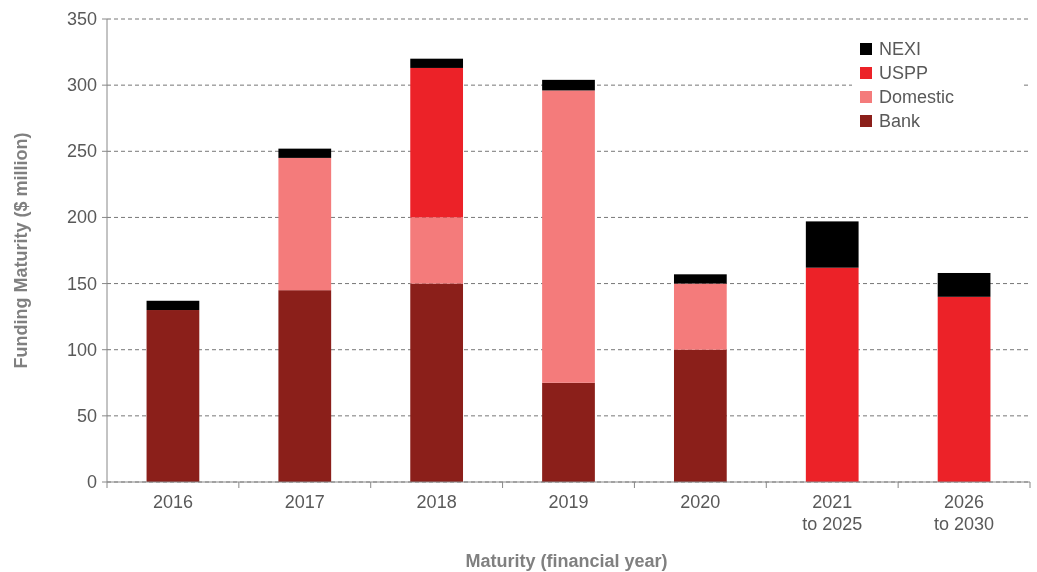 This screenshot has width=1037, height=572. Describe the element at coordinates (917, 97) in the screenshot. I see `legend-label: Domestic` at that location.